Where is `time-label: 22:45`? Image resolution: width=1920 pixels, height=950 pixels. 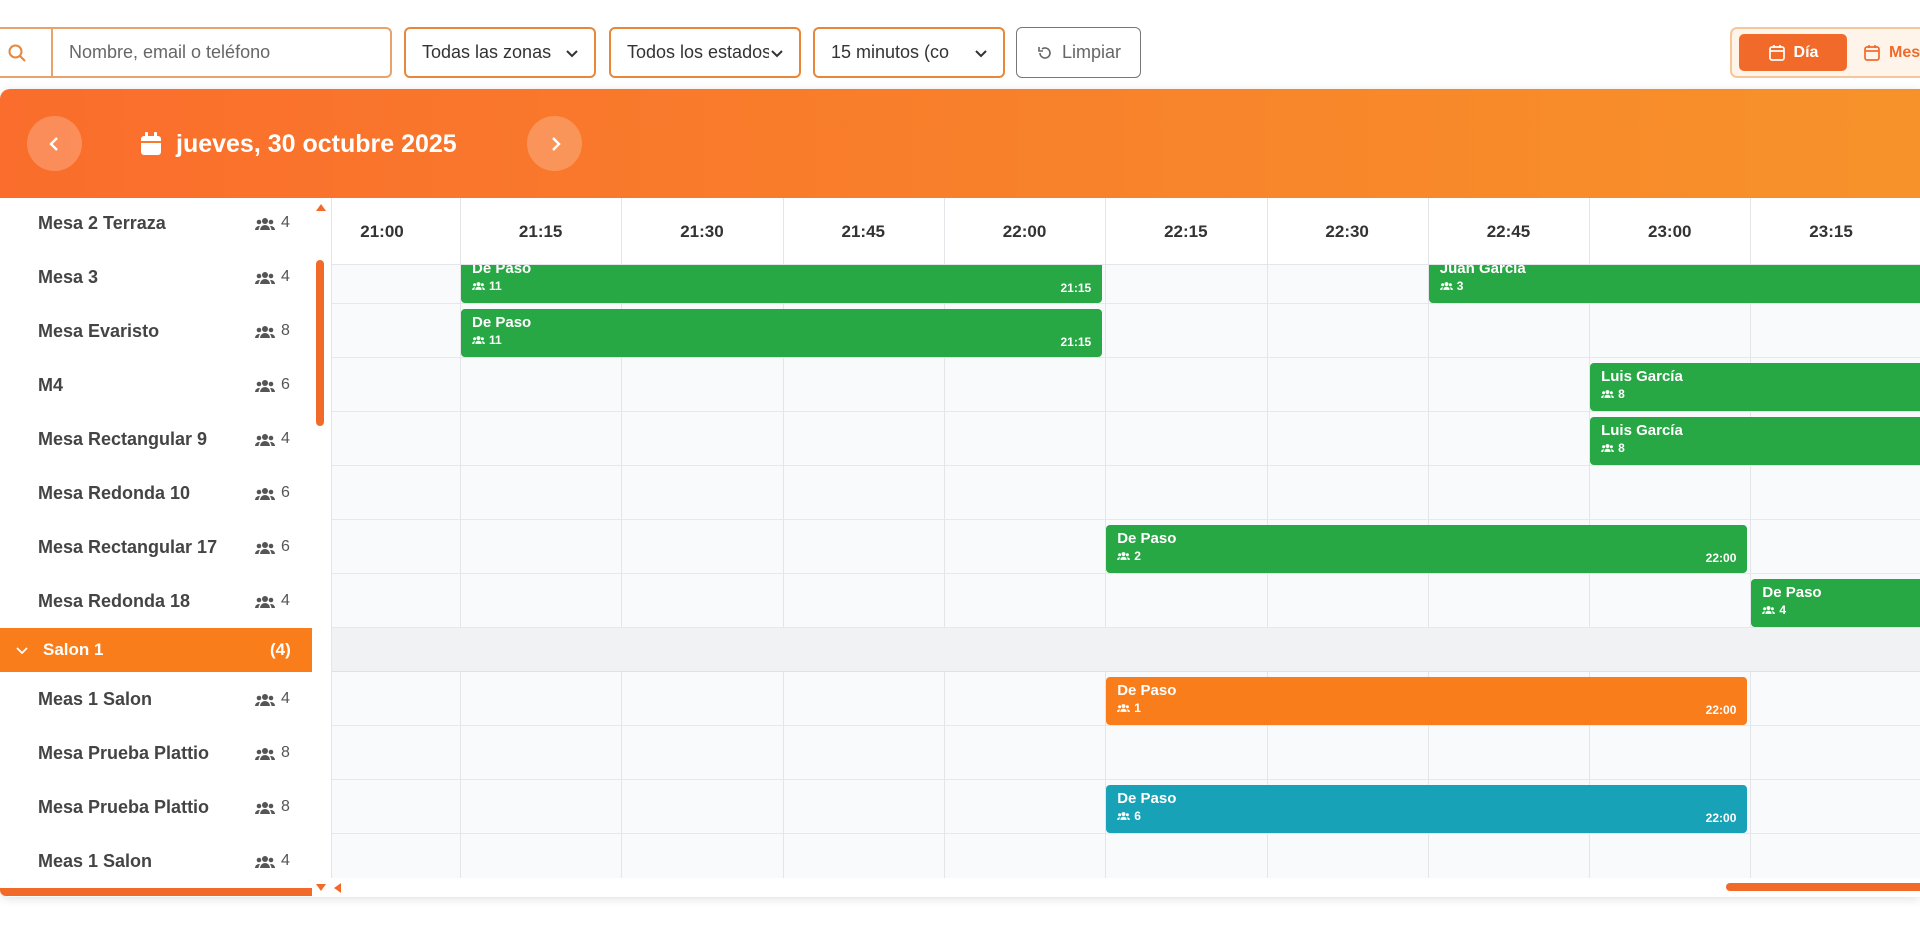 time-label: 22:45 is located at coordinates (1508, 231).